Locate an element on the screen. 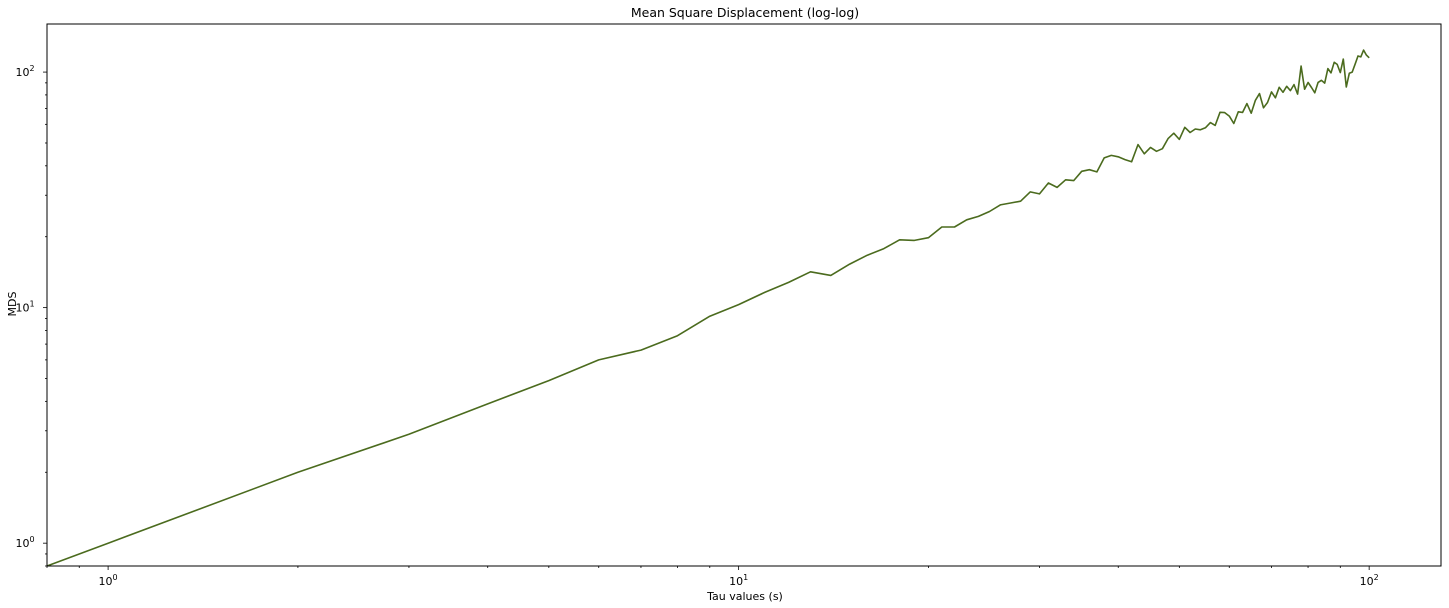 Image resolution: width=1449 pixels, height=608 pixels. x-tick-label: 10² is located at coordinates (1369, 580).